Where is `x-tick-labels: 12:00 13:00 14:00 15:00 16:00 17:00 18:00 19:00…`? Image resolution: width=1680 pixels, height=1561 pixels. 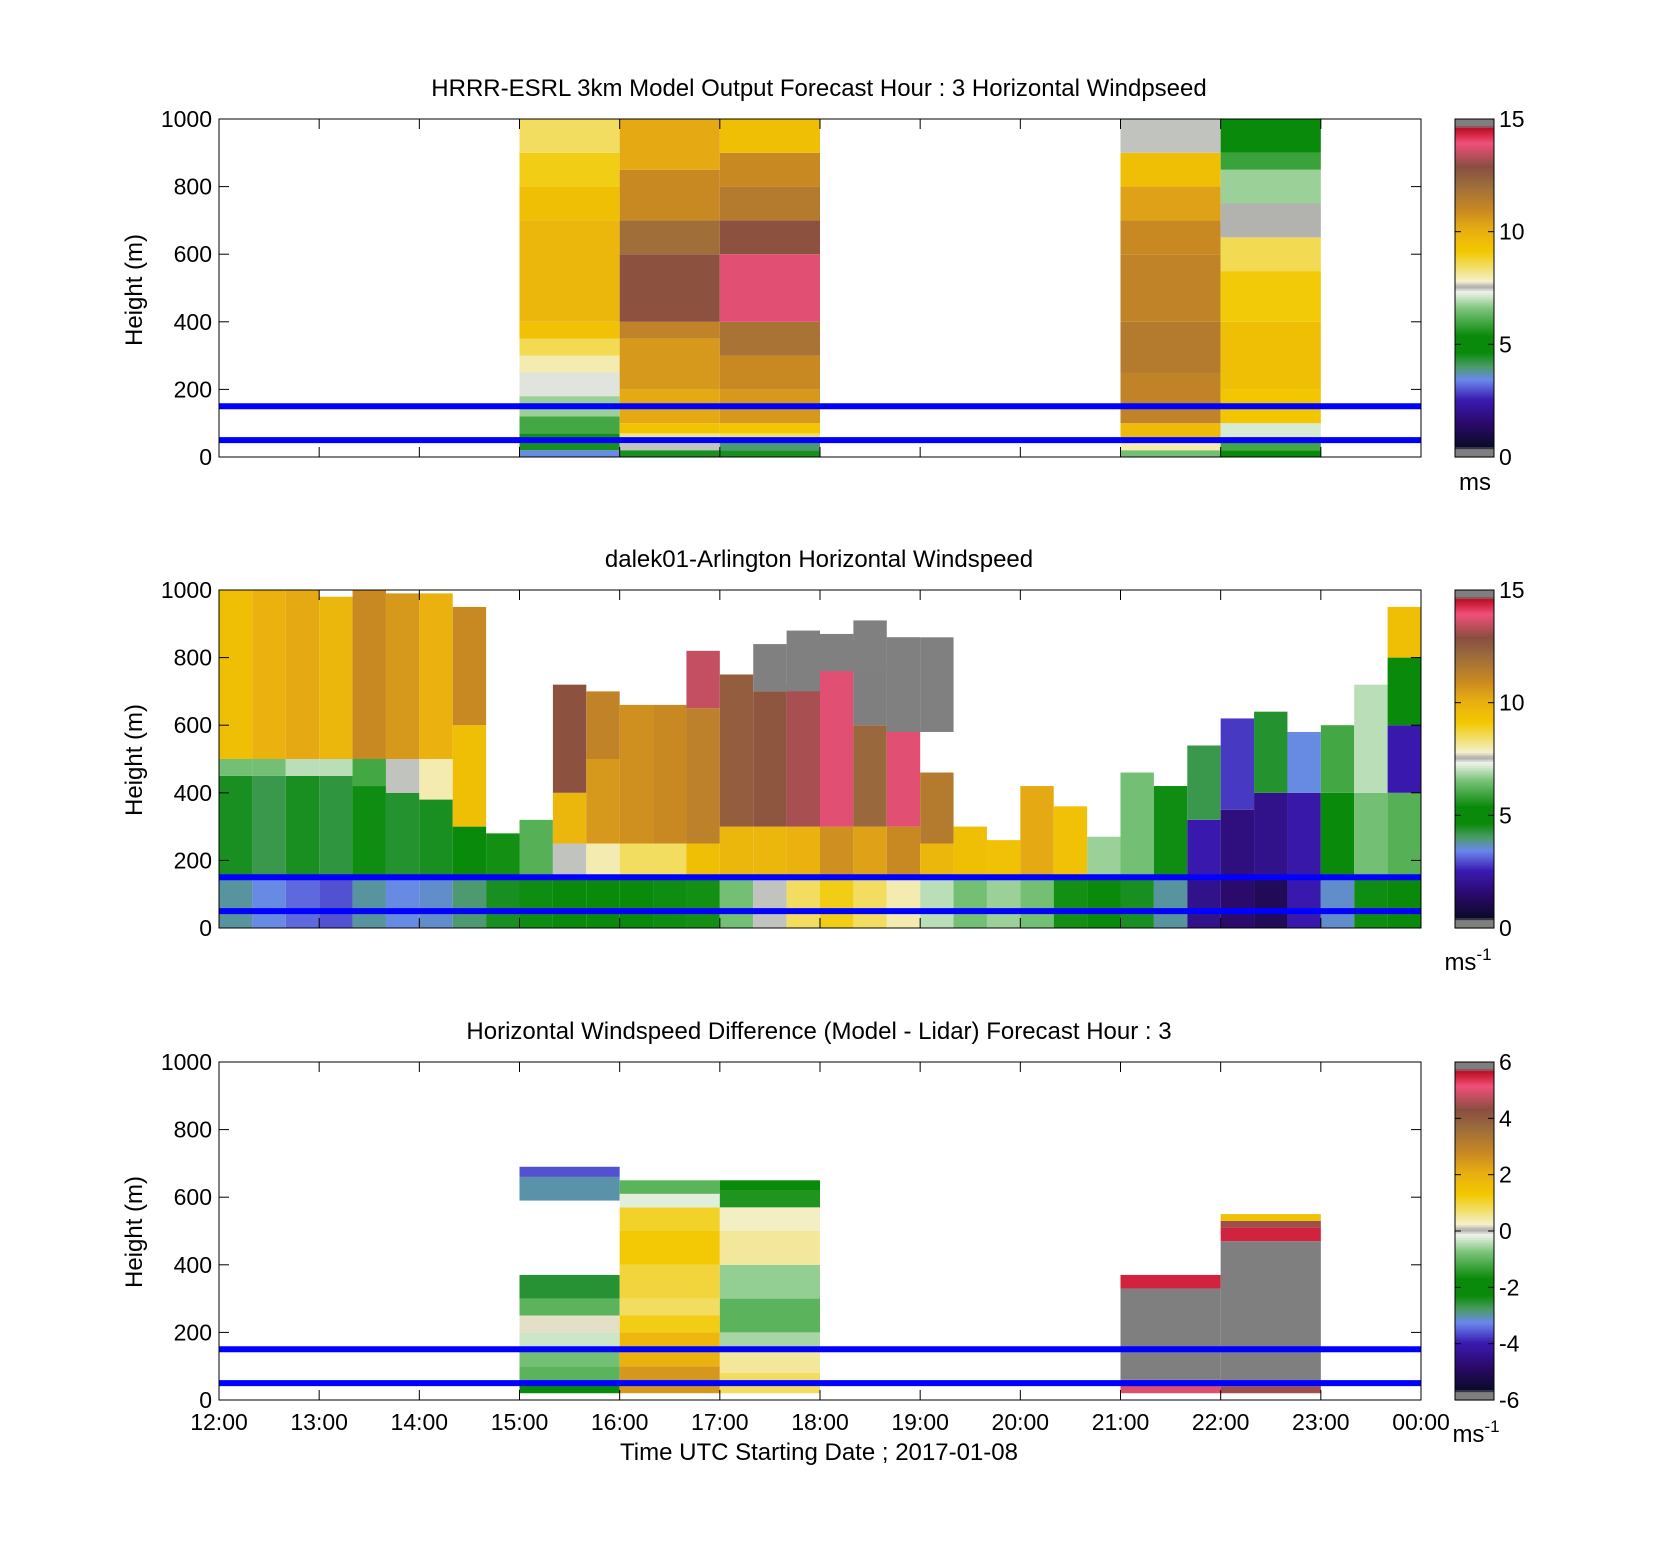 x-tick-labels: 12:00 13:00 14:00 15:00 16:00 17:00 18:00 19:00… is located at coordinates (820, 1422).